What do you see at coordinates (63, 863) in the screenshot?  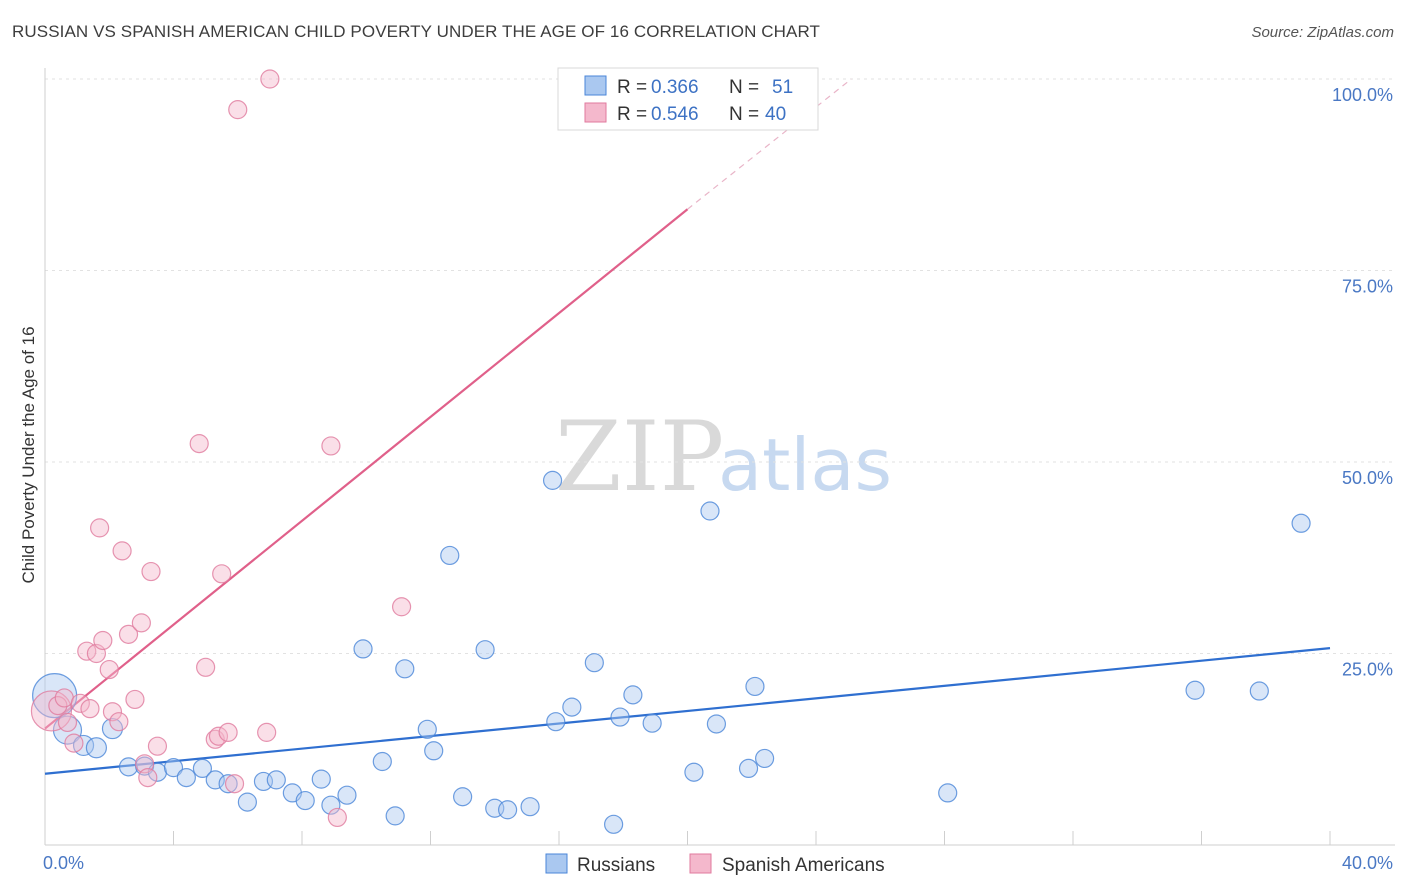 I see `x-tick-label-left: 0.0%` at bounding box center [63, 863].